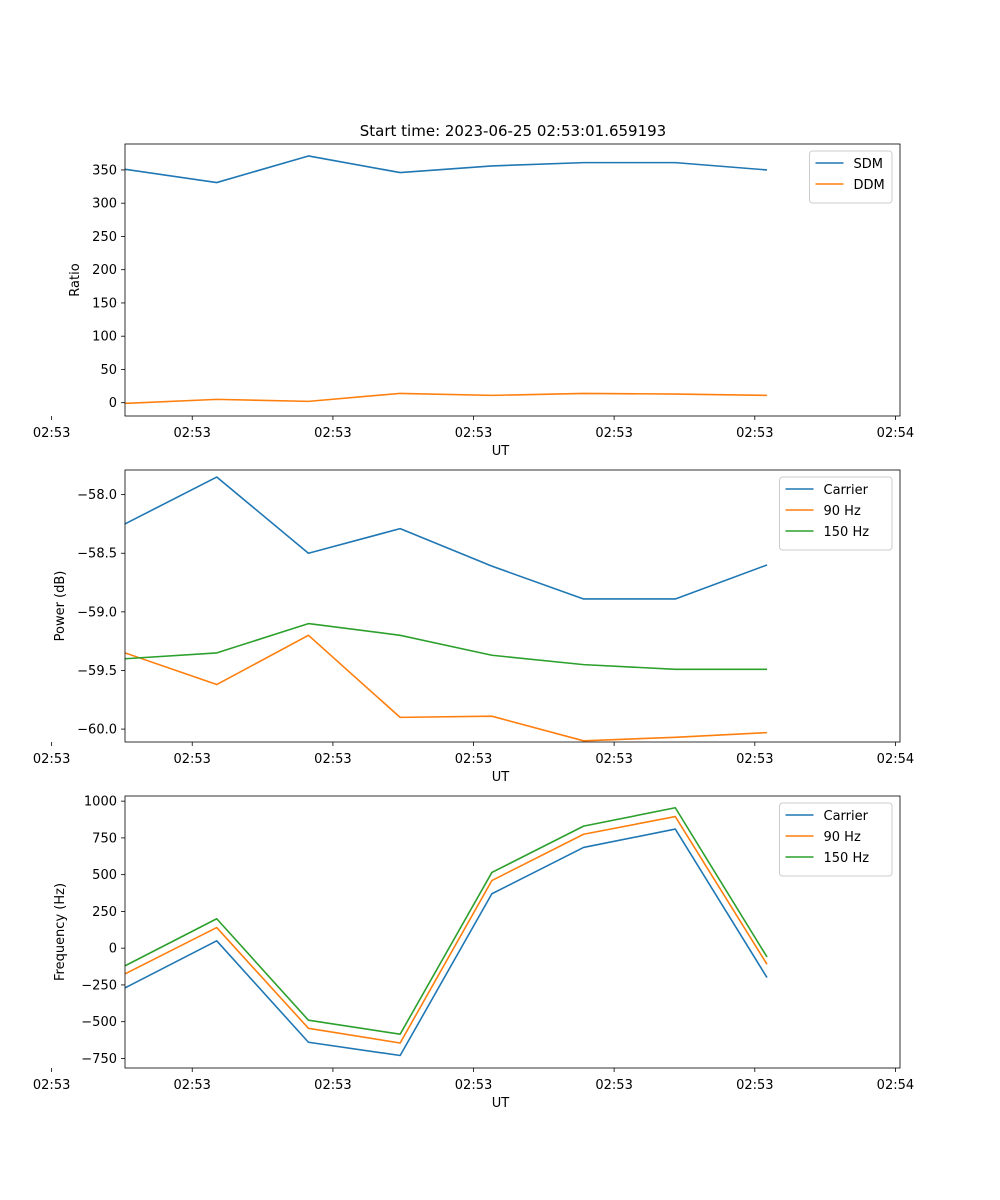 The width and height of the screenshot is (1000, 1200). What do you see at coordinates (104, 170) in the screenshot?
I see `y-tick-label: 350` at bounding box center [104, 170].